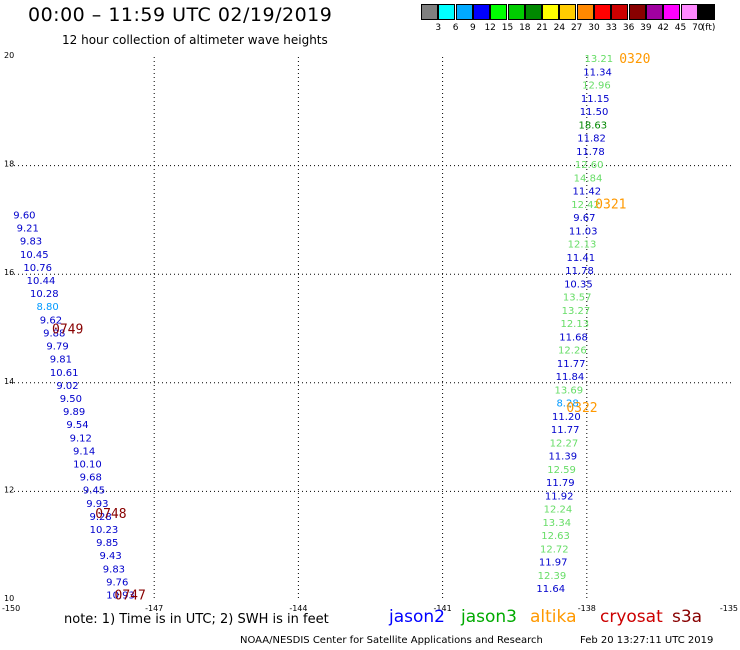 This screenshot has width=740, height=650. I want to click on pass-time-label: 0749, so click(67, 330).